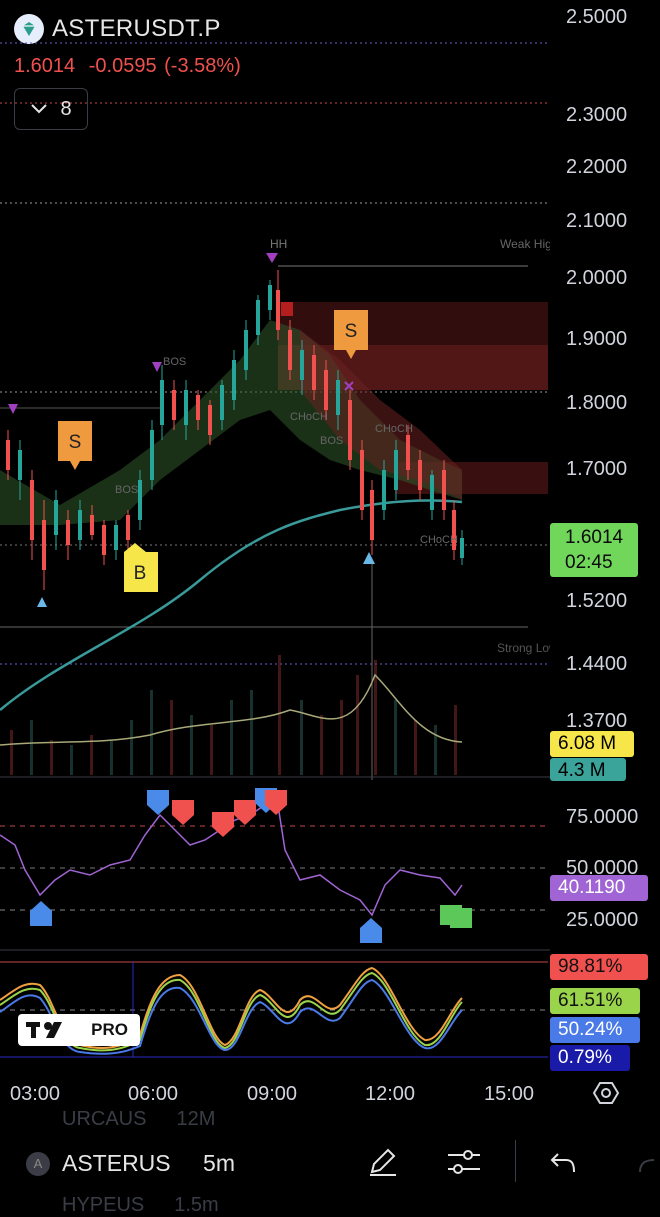 This screenshot has height=1217, width=660. I want to click on time-tick-0900: 09:00, so click(272, 1094).